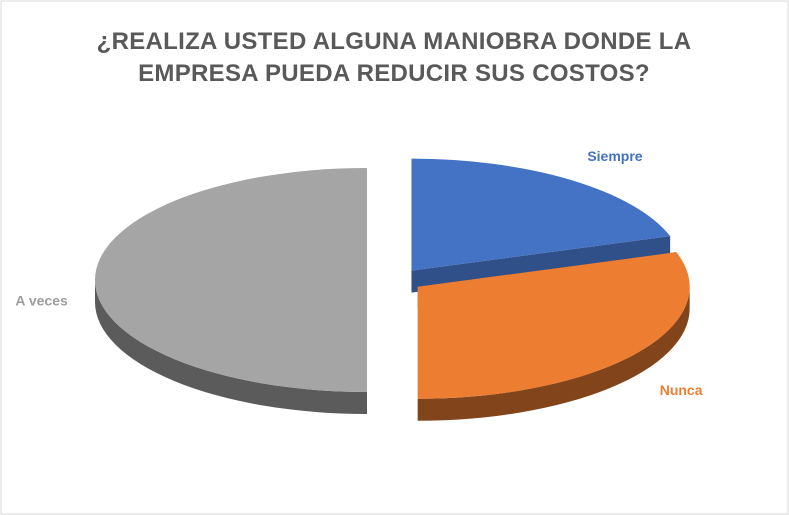 This screenshot has height=515, width=789. I want to click on slice-label: Nunca, so click(681, 390).